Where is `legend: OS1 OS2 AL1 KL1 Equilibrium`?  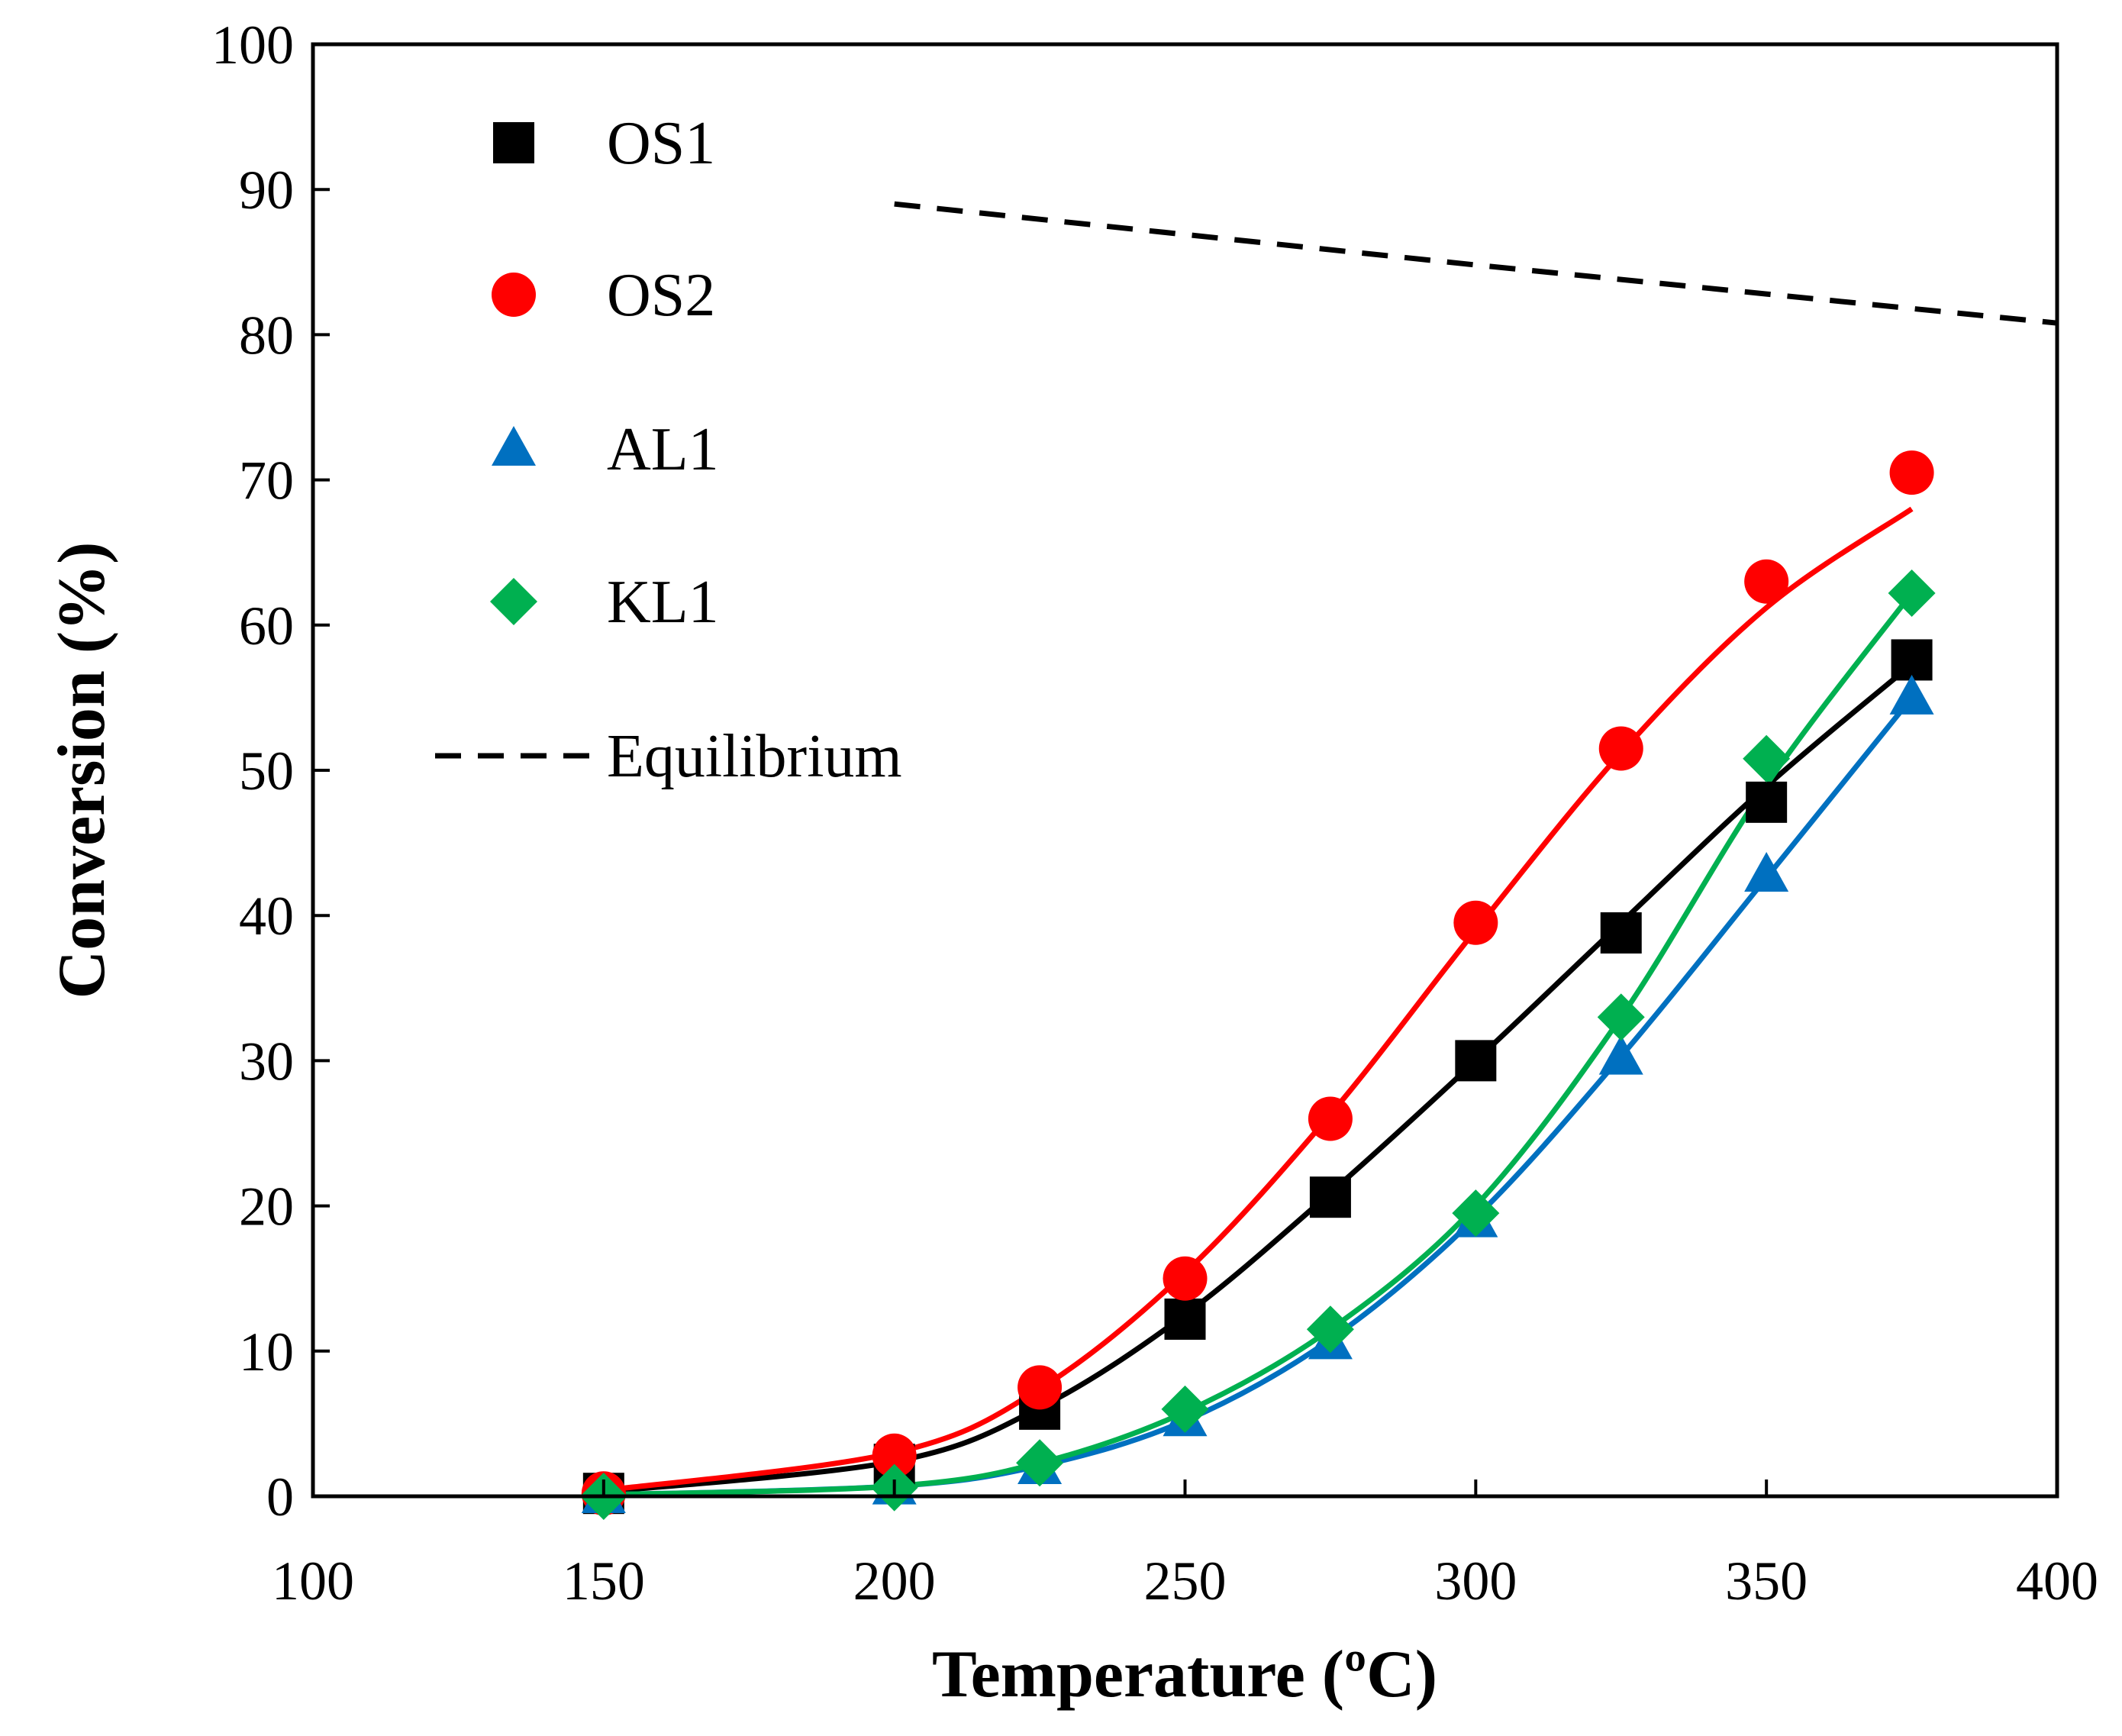
legend: OS1 OS2 AL1 KL1 Equilibrium is located at coordinates (668, 450).